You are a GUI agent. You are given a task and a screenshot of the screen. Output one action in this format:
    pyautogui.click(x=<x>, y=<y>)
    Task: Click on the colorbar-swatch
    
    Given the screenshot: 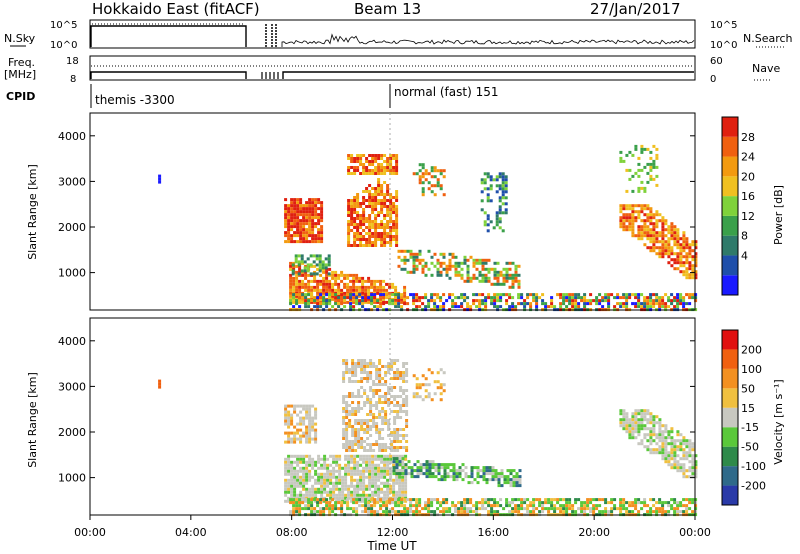 What is the action you would take?
    pyautogui.click(x=730, y=359)
    